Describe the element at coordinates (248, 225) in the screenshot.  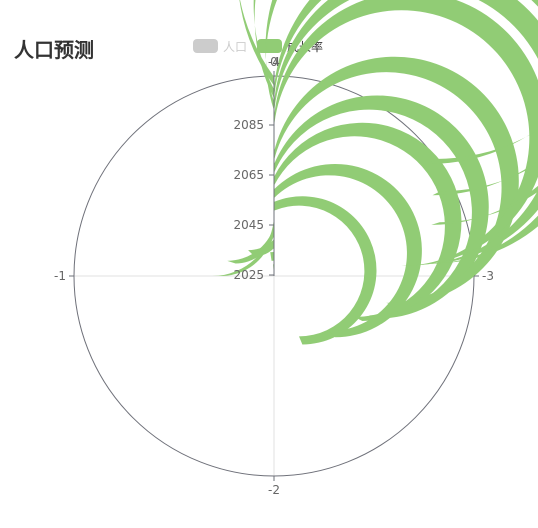
I see `radius-tick-label: 2045` at that location.